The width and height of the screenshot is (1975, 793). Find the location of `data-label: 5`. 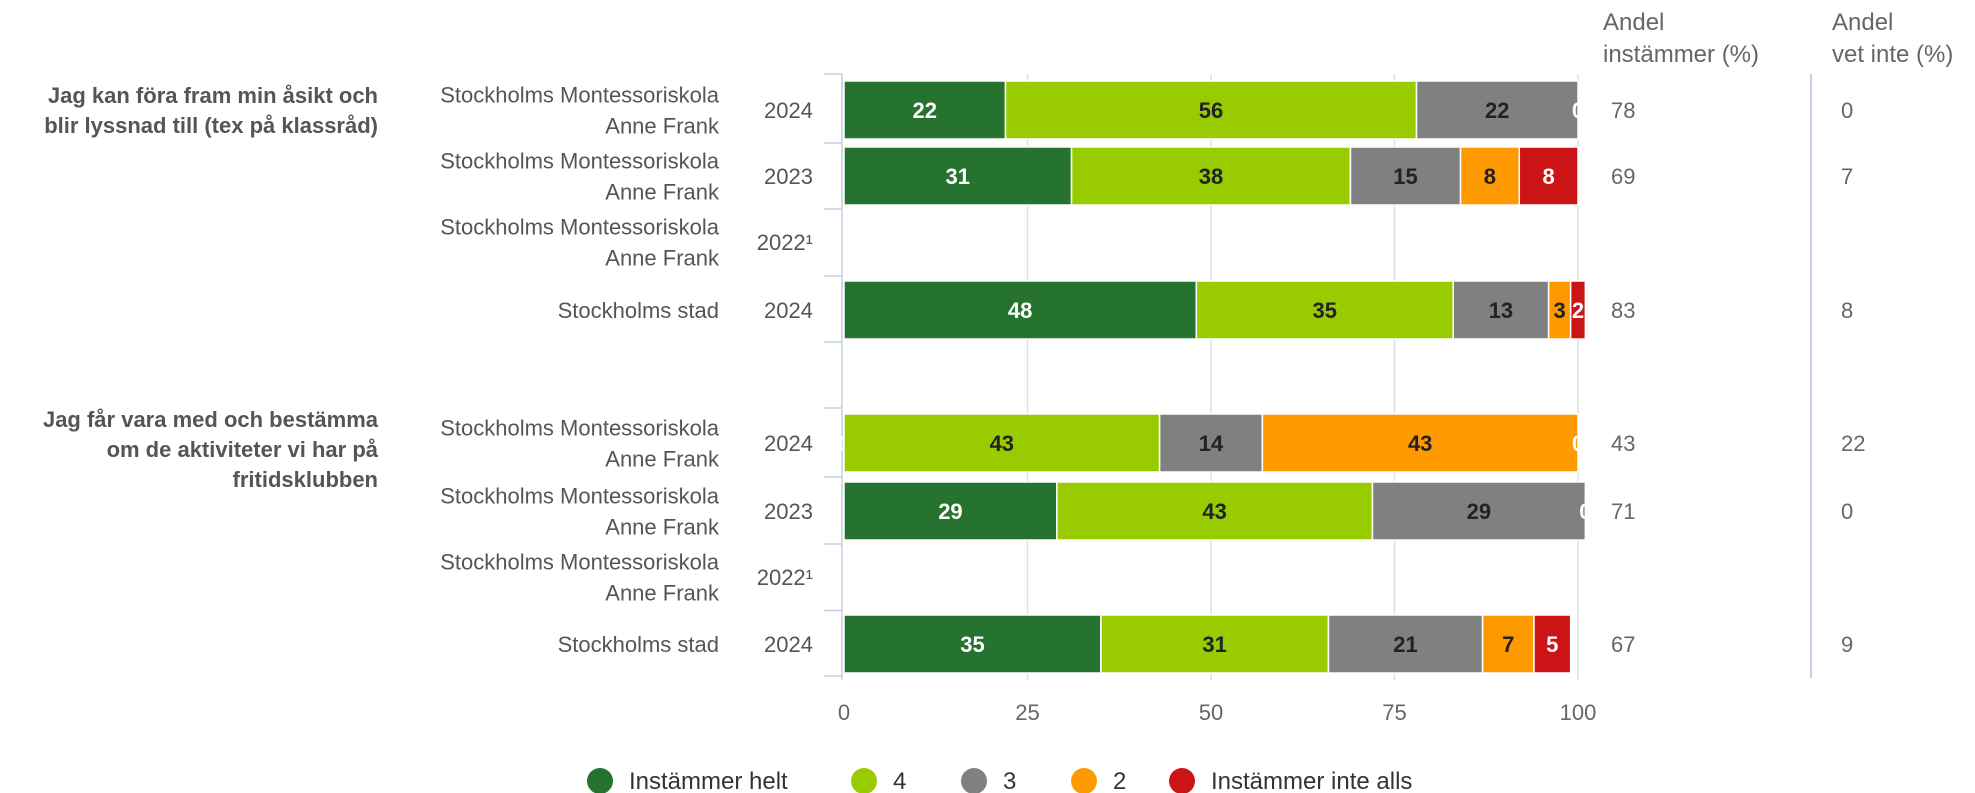

data-label: 5 is located at coordinates (1552, 644).